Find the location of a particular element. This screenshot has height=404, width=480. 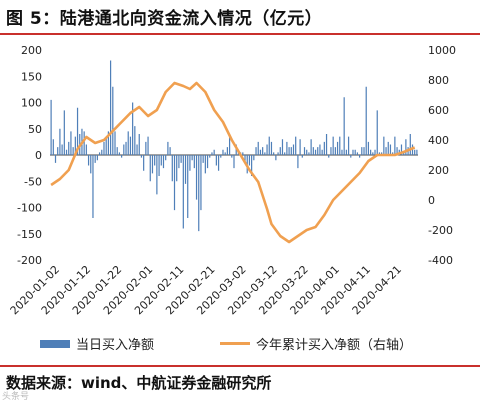

header-divider is located at coordinates (240, 34).